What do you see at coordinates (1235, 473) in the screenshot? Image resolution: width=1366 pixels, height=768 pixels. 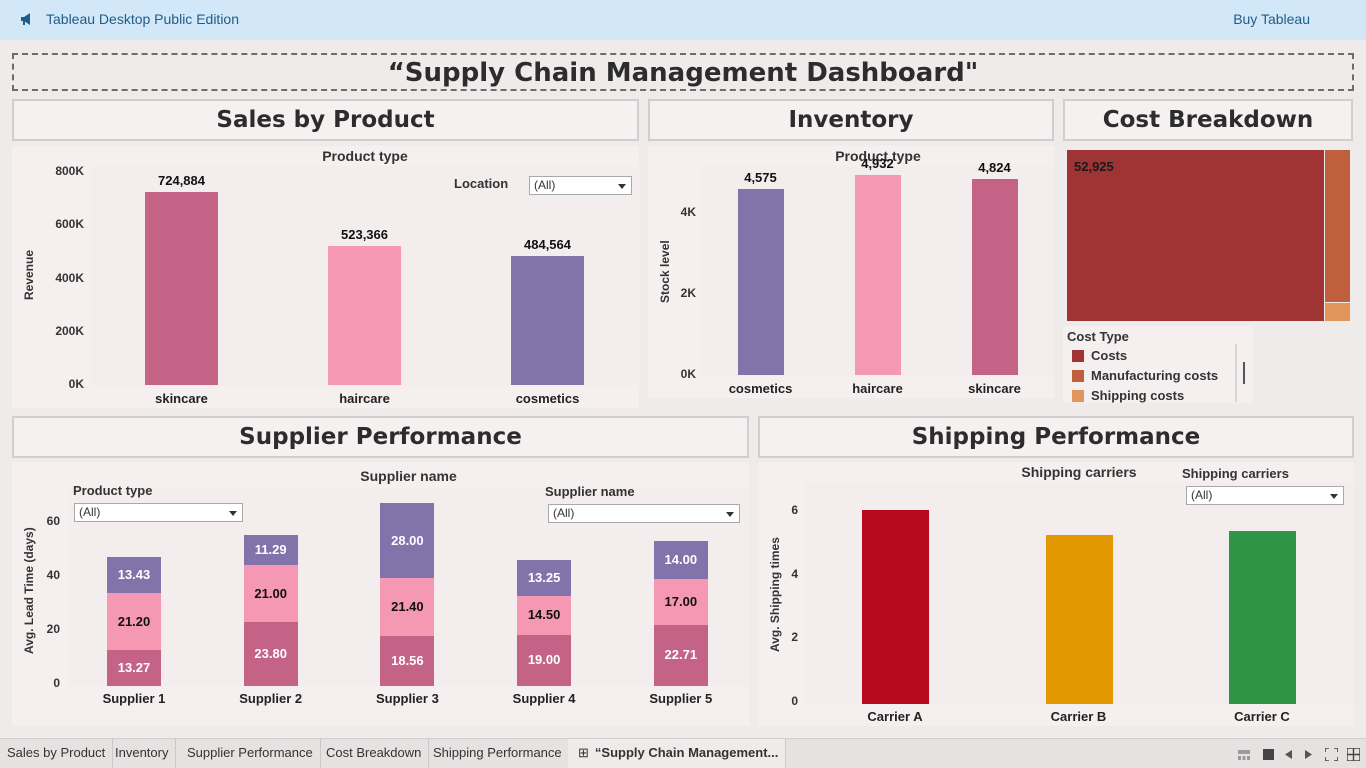 I see `shipping-filter-label: Shipping carriers` at bounding box center [1235, 473].